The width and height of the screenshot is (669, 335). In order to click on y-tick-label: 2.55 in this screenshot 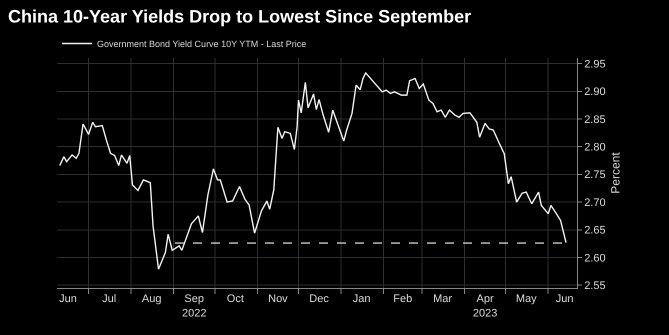, I will do `click(595, 286)`.